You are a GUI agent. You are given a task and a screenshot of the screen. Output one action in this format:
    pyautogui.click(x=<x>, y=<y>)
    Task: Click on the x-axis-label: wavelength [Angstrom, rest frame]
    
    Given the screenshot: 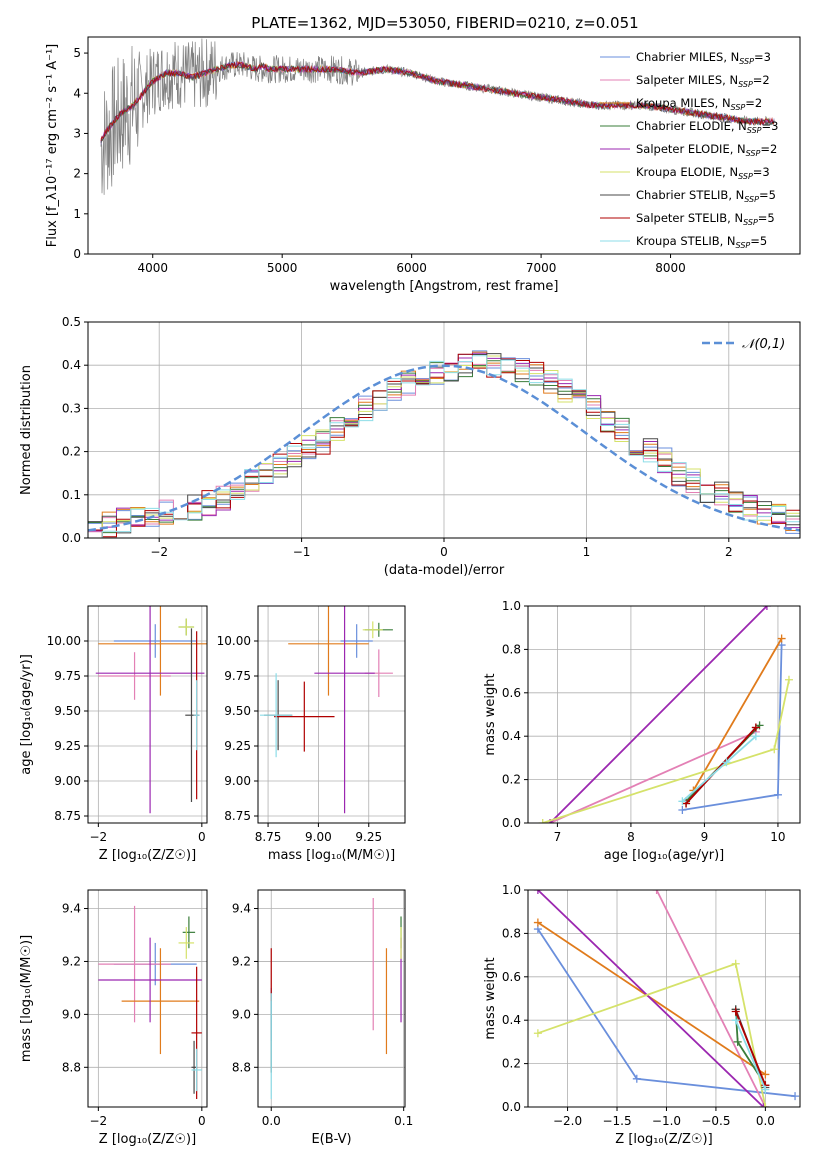 What is the action you would take?
    pyautogui.click(x=444, y=286)
    